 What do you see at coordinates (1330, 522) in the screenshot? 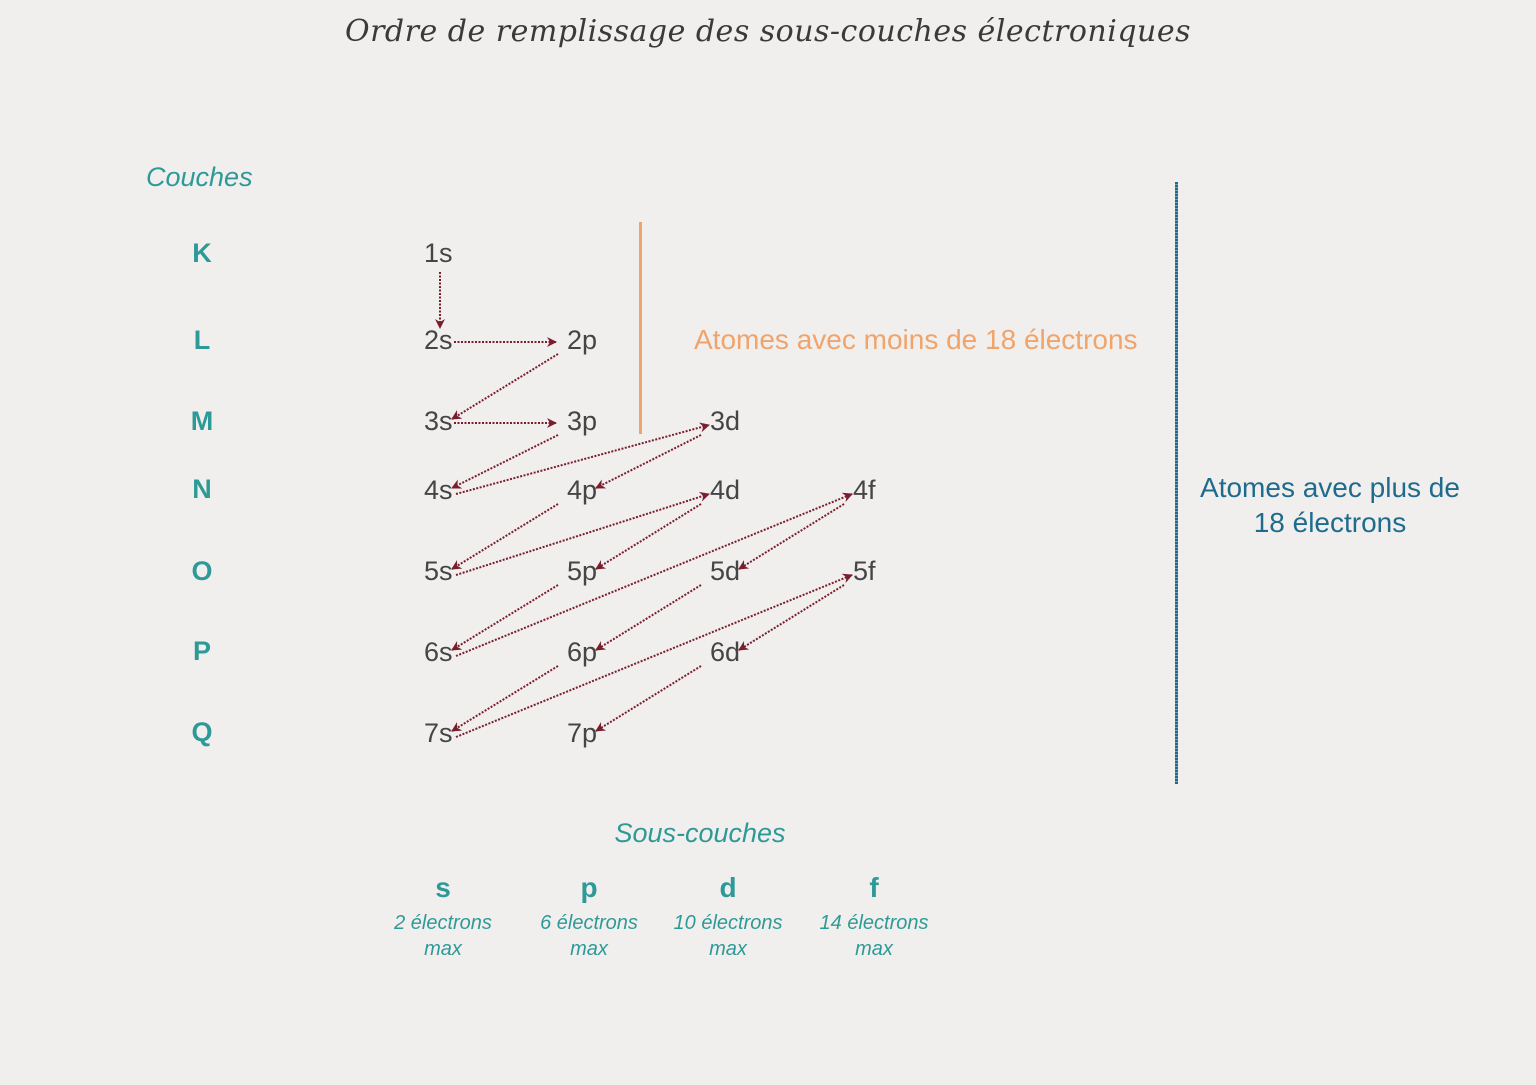
I see `above-18-line2: 18 électrons` at bounding box center [1330, 522].